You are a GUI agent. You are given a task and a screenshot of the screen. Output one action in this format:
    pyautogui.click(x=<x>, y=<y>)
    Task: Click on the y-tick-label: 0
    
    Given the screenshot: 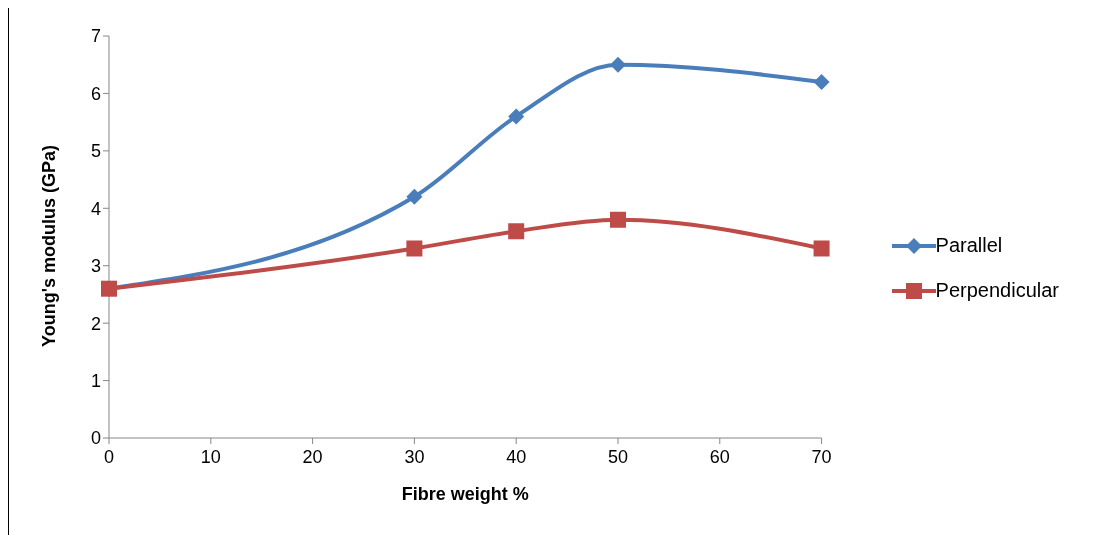 What is the action you would take?
    pyautogui.click(x=95, y=438)
    